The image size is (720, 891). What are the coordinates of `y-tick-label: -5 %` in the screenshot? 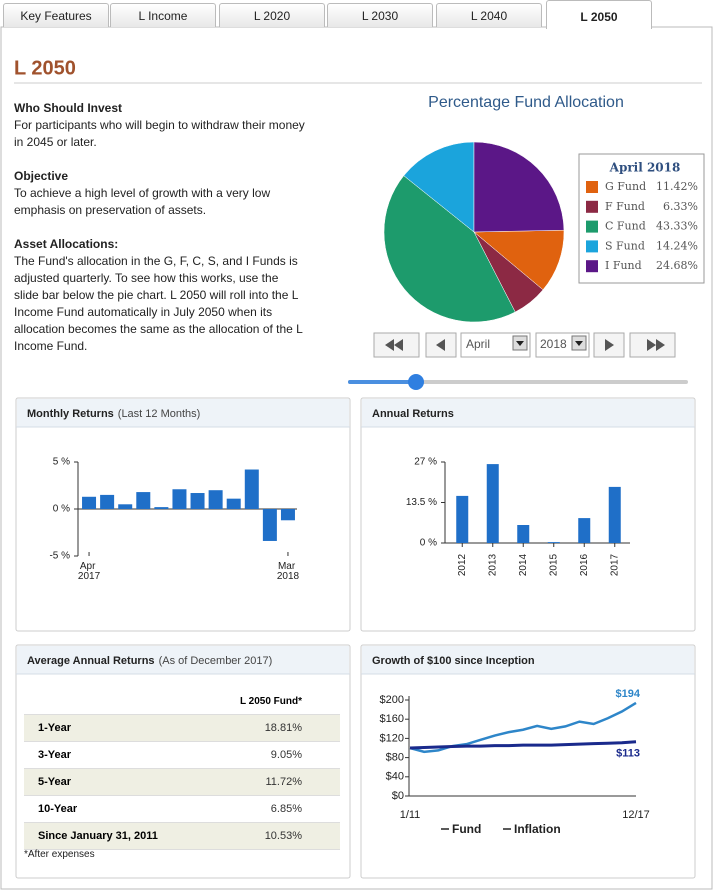 It's located at (59, 556).